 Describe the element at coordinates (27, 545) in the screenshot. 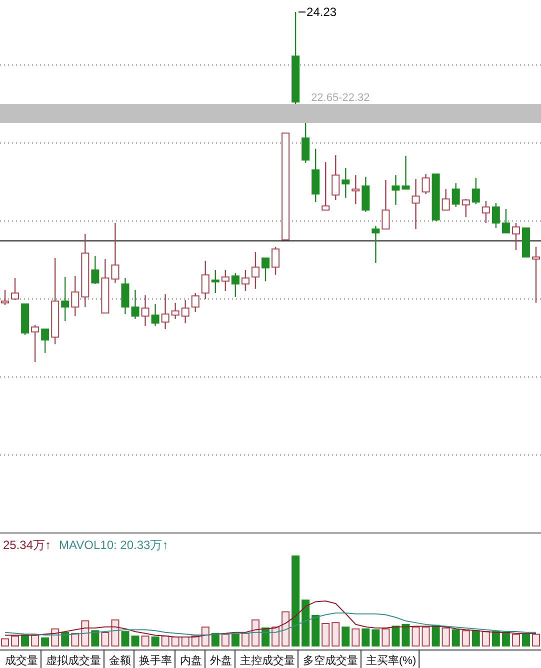

I see `text: 25.34万↑` at that location.